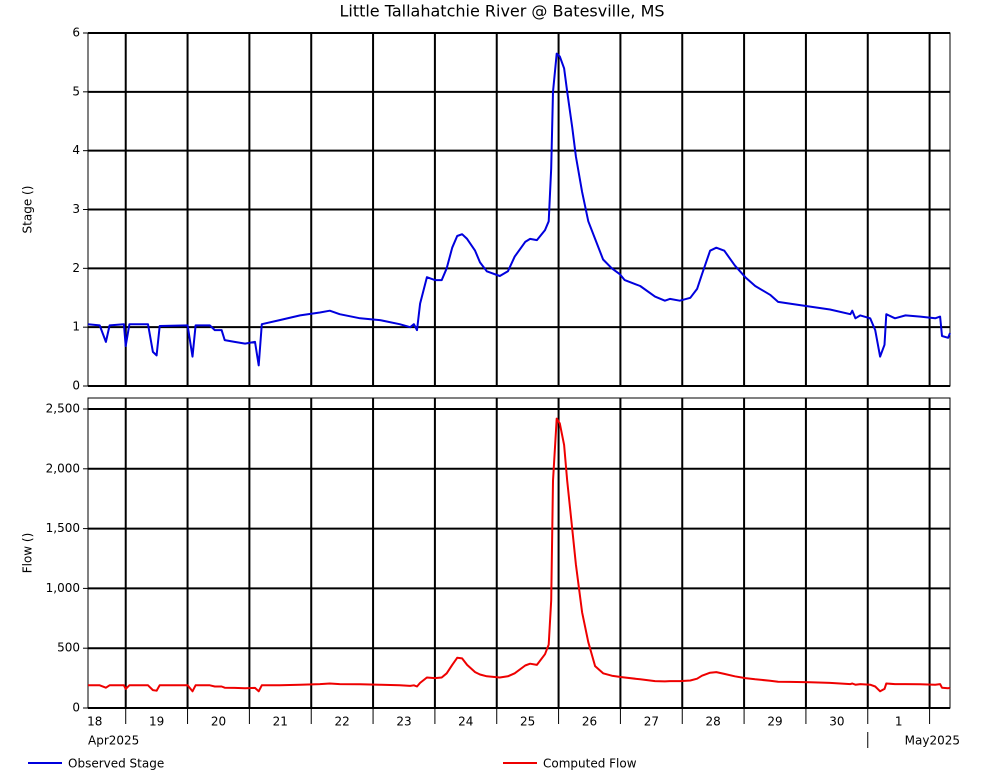  What do you see at coordinates (76, 33) in the screenshot?
I see `y-tick-label: 6` at bounding box center [76, 33].